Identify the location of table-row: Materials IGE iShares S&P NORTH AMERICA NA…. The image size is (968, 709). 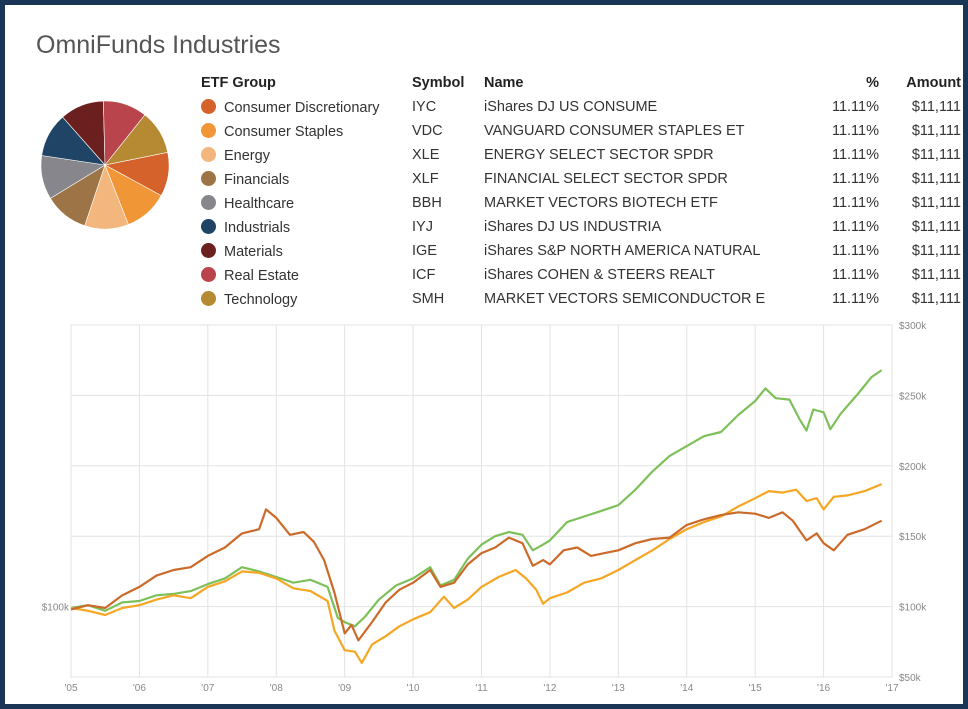
(581, 251).